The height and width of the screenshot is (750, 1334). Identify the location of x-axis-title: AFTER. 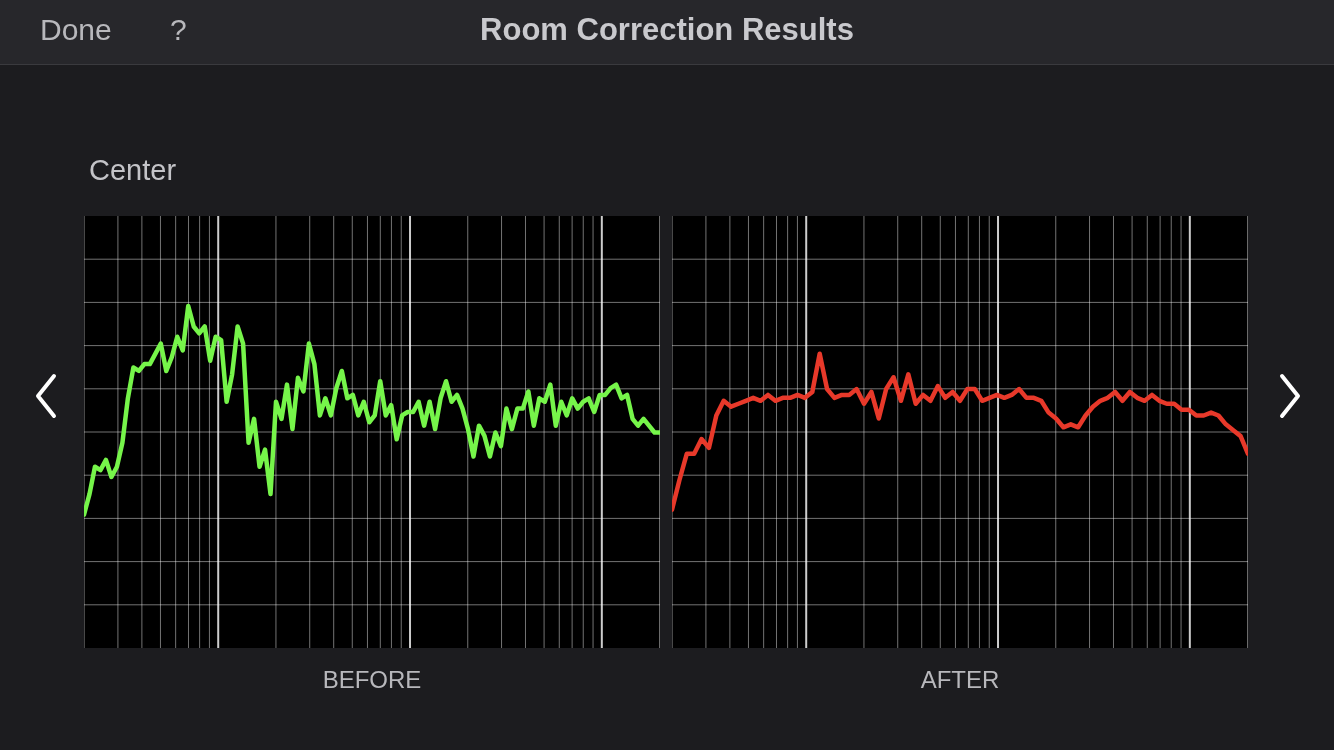
(960, 680).